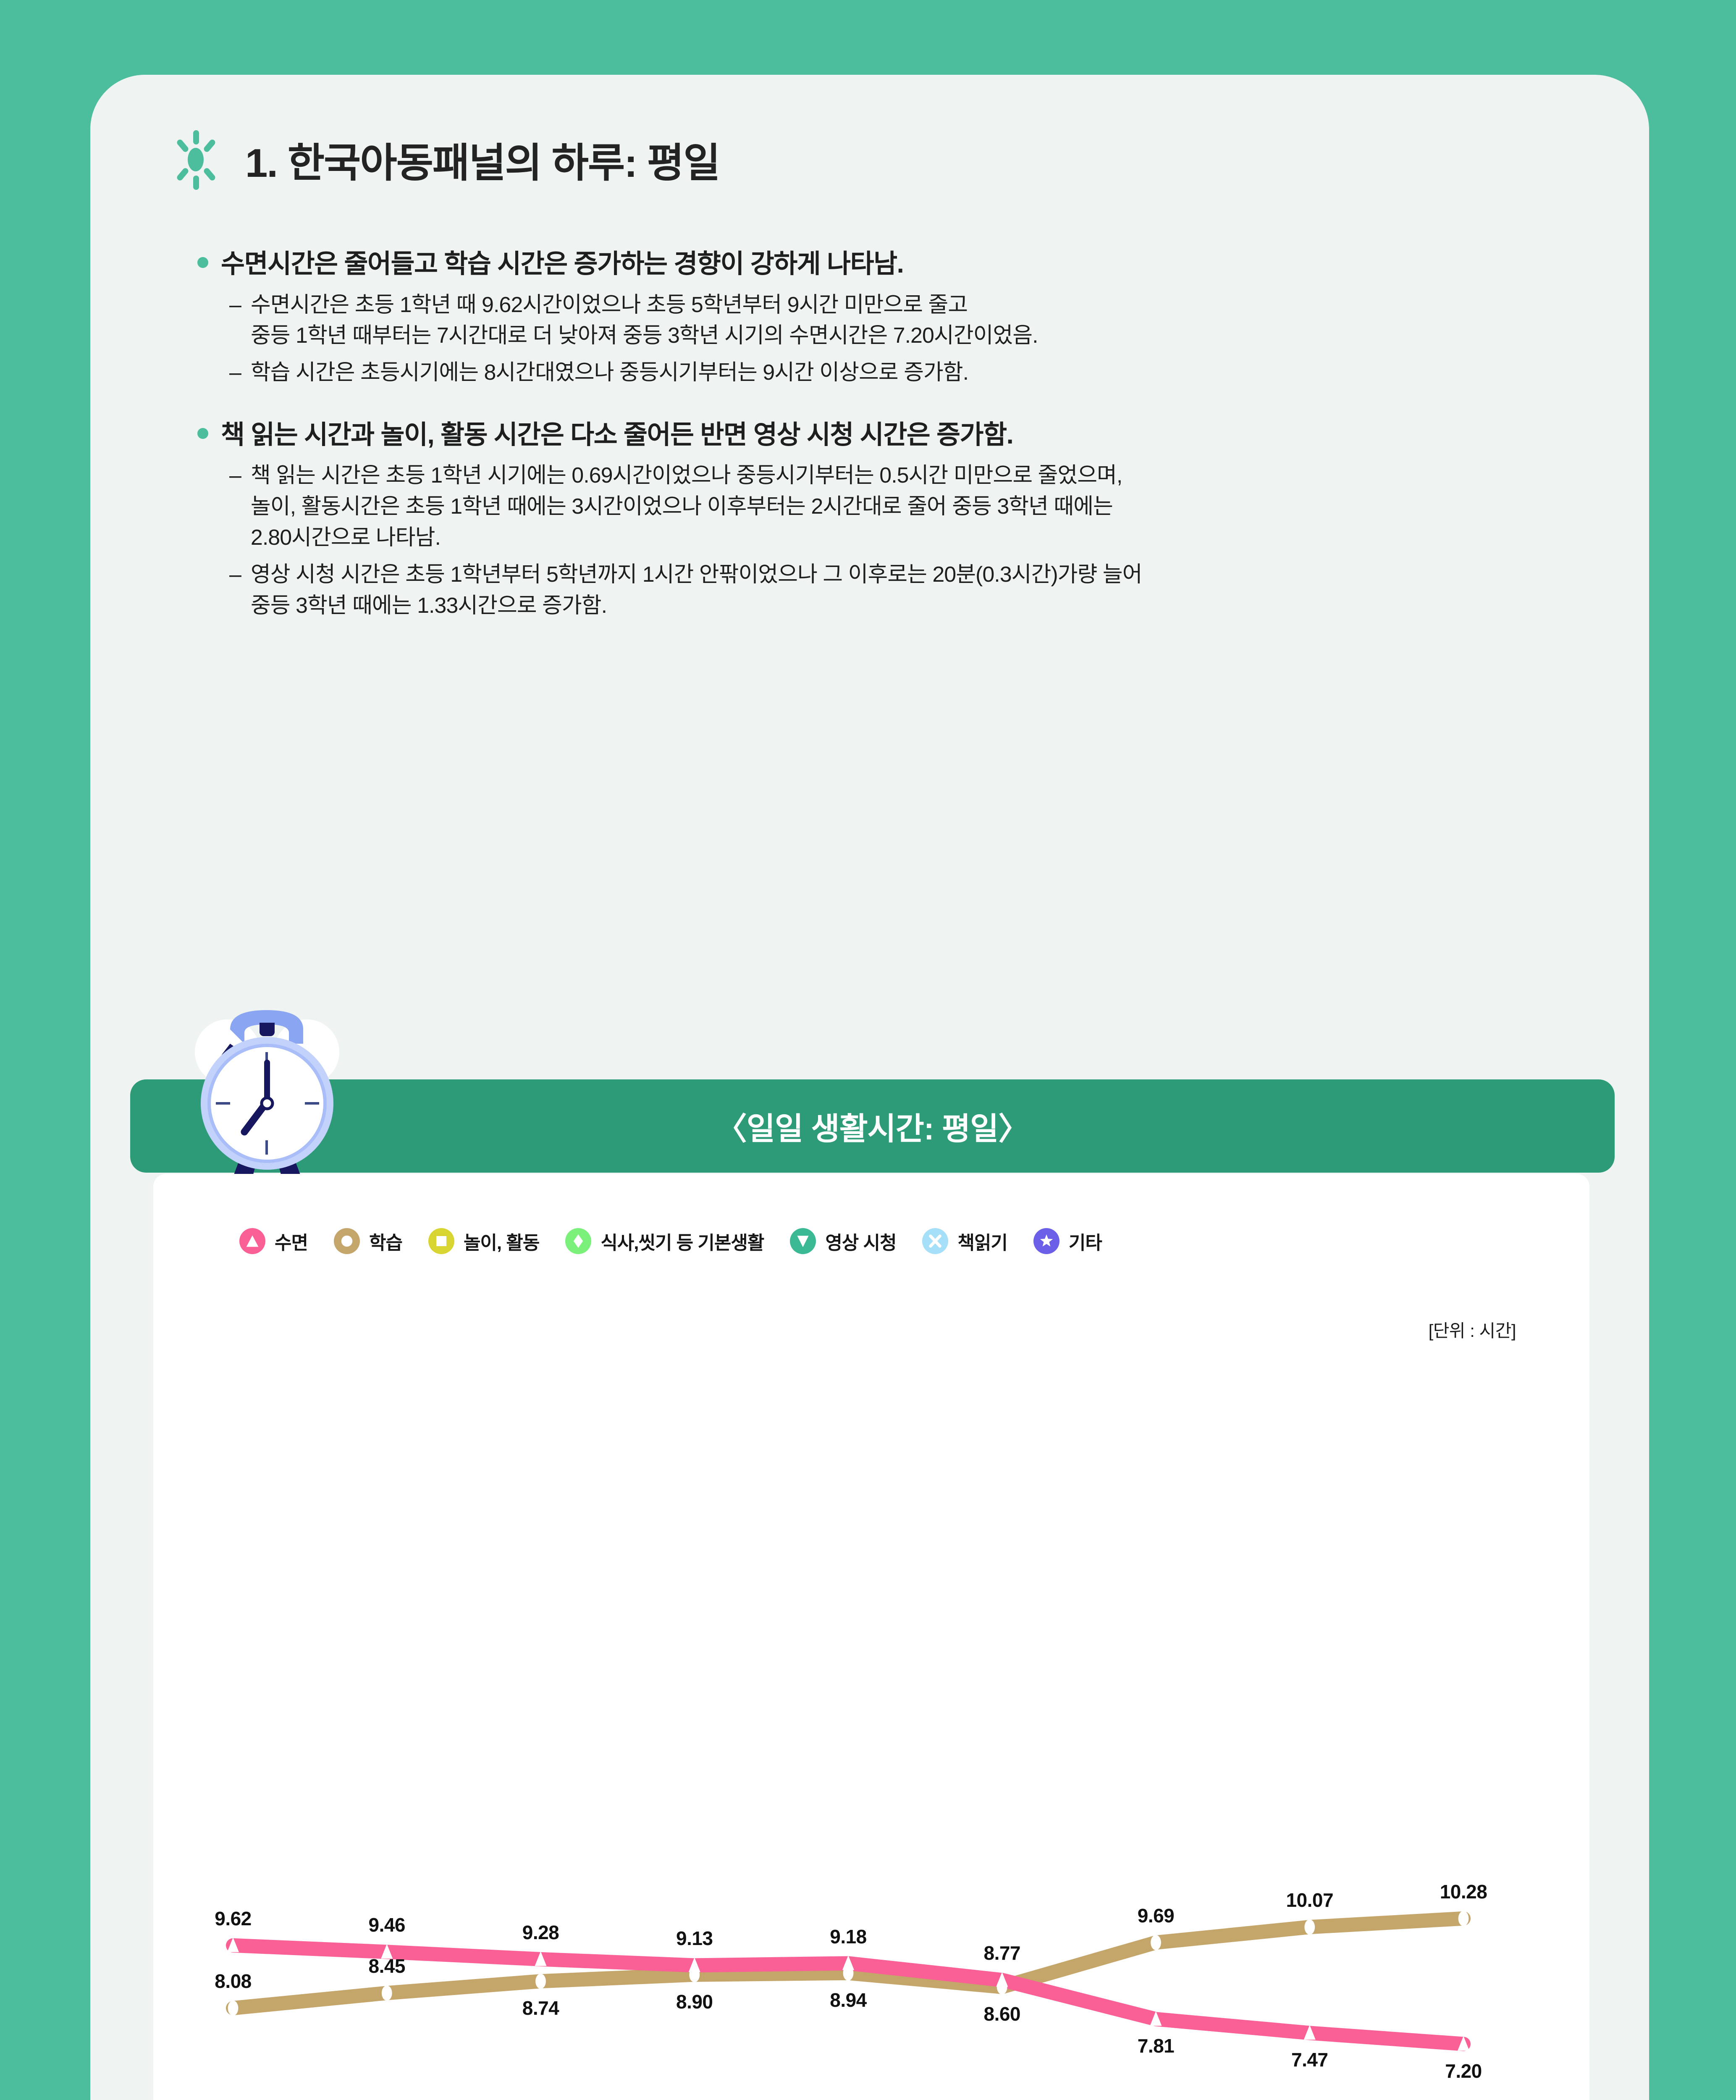 The image size is (1736, 2100). Describe the element at coordinates (265, 1085) in the screenshot. I see `alarm-clock-icon` at that location.